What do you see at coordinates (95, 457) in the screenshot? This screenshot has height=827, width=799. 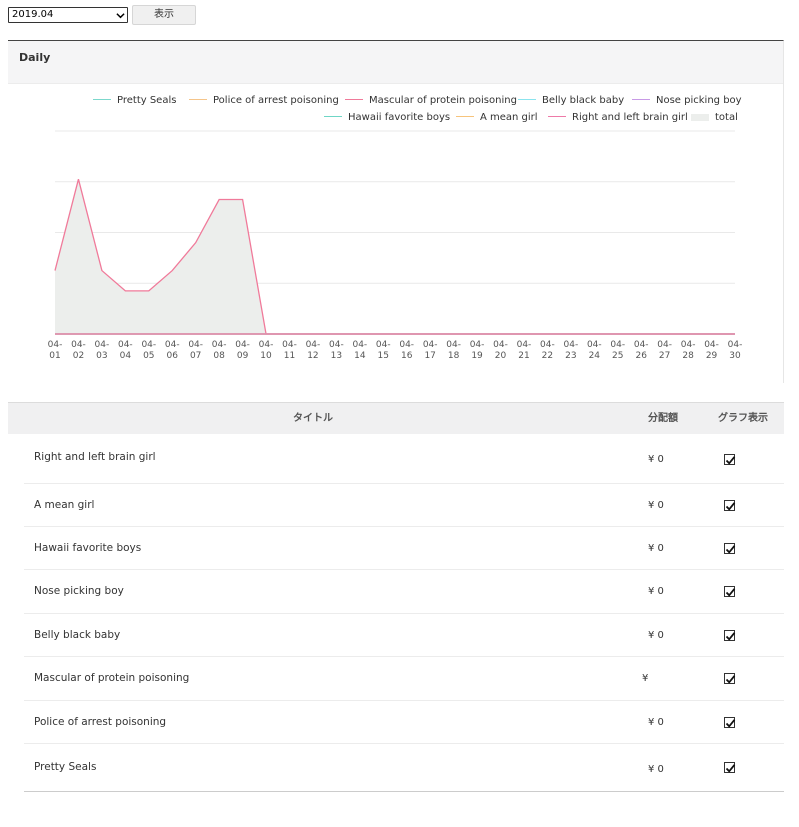 I see `row-title: Right and left brain girl` at bounding box center [95, 457].